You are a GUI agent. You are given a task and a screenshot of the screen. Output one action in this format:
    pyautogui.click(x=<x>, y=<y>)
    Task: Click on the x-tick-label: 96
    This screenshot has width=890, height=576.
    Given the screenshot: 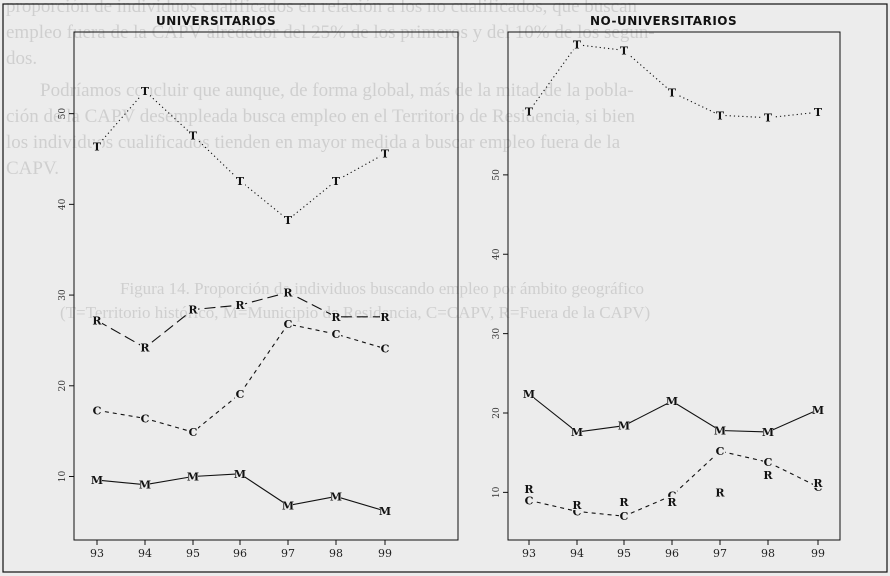 What is the action you would take?
    pyautogui.click(x=672, y=553)
    